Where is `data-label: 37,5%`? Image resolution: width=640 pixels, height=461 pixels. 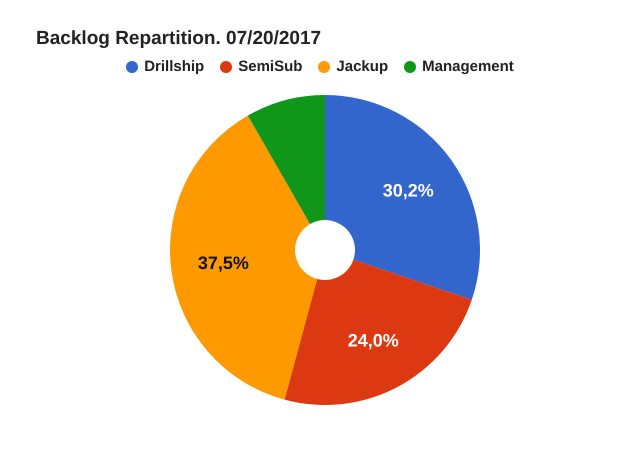 data-label: 37,5% is located at coordinates (223, 263).